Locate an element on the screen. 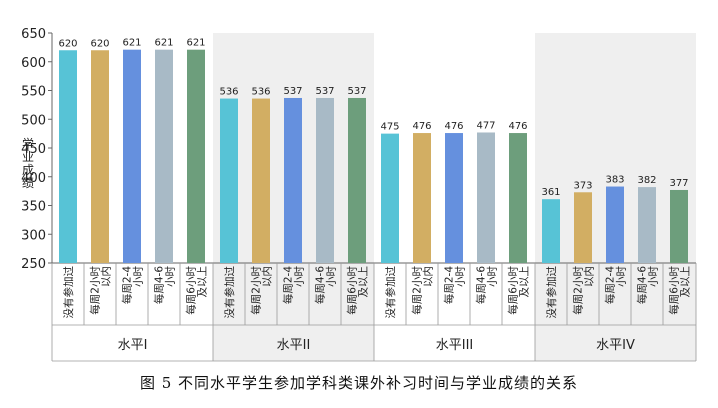 Image resolution: width=718 pixels, height=408 pixels. y-tick-label: 250 is located at coordinates (33, 264).